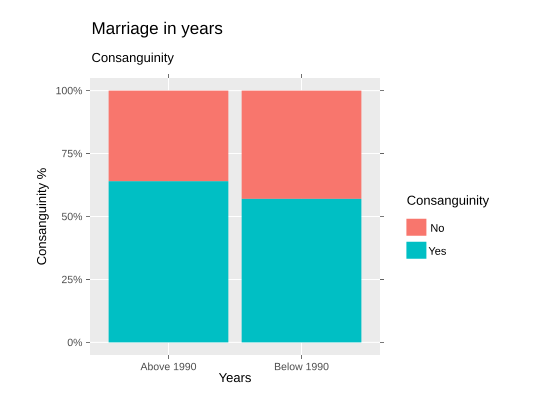  What do you see at coordinates (168, 366) in the screenshot?
I see `x-tick-label: Above 1990` at bounding box center [168, 366].